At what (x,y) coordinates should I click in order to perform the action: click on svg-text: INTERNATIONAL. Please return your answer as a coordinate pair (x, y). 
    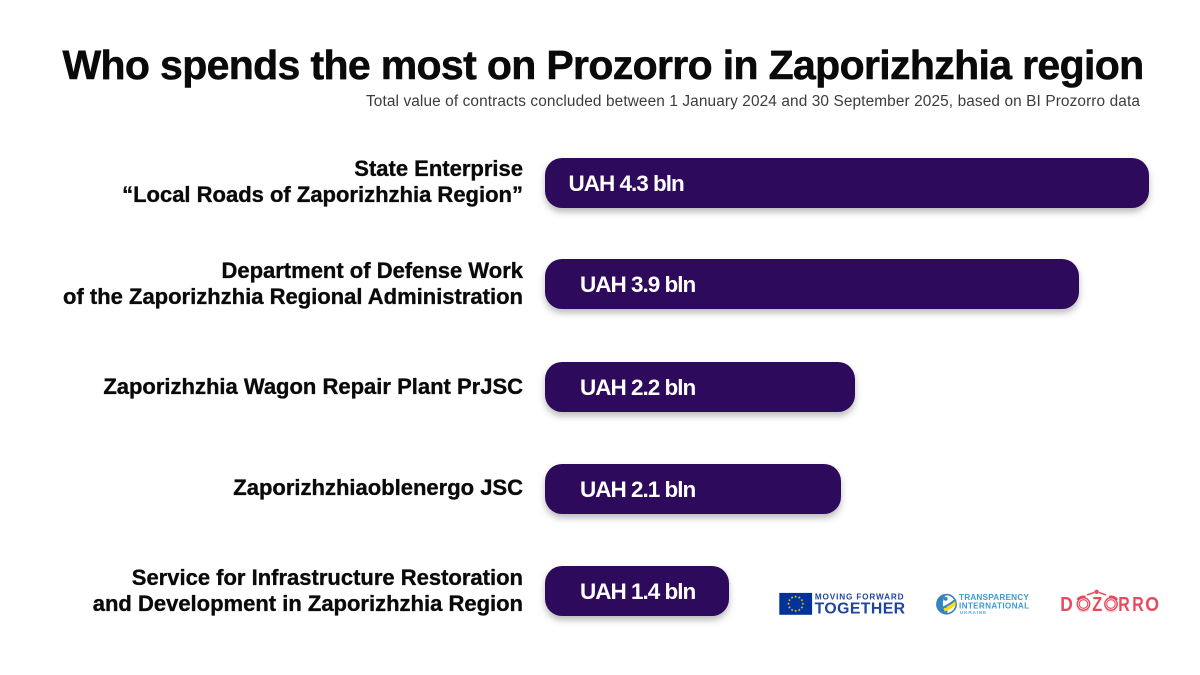
    Looking at the image, I should click on (994, 606).